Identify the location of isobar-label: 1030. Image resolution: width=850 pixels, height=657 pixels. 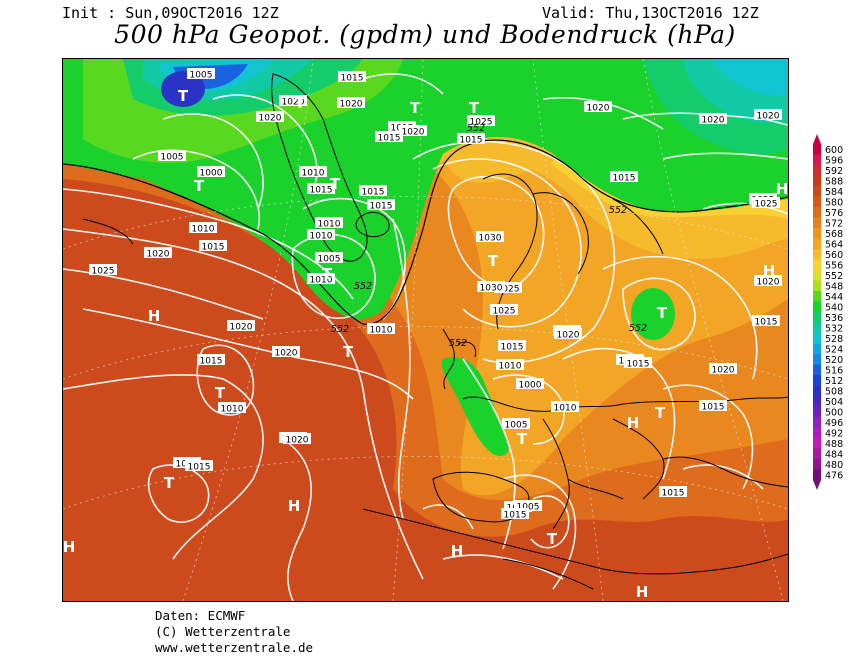
(491, 287).